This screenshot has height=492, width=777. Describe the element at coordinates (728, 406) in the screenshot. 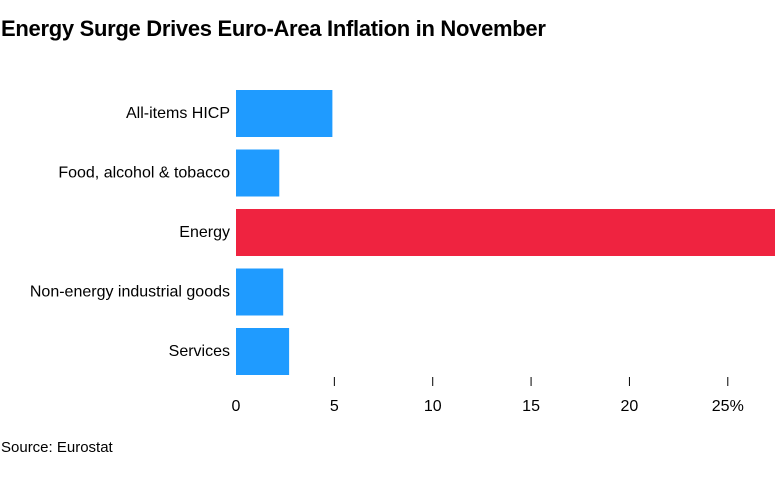

I see `x-tick-label-25: 25%` at that location.